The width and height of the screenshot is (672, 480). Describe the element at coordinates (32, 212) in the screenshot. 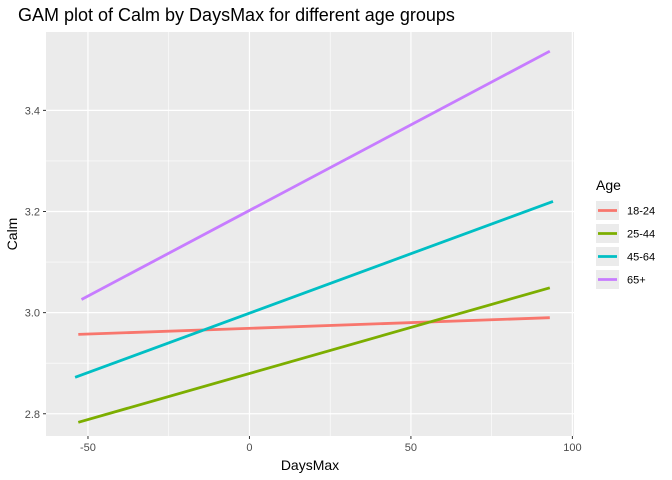

I see `y-tick-label: 3.2` at that location.